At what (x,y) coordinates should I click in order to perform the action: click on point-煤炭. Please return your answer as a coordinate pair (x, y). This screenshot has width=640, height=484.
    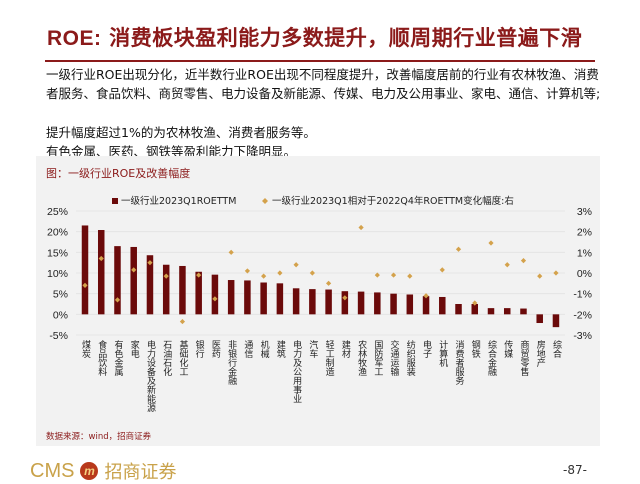
    Looking at the image, I should click on (85, 285).